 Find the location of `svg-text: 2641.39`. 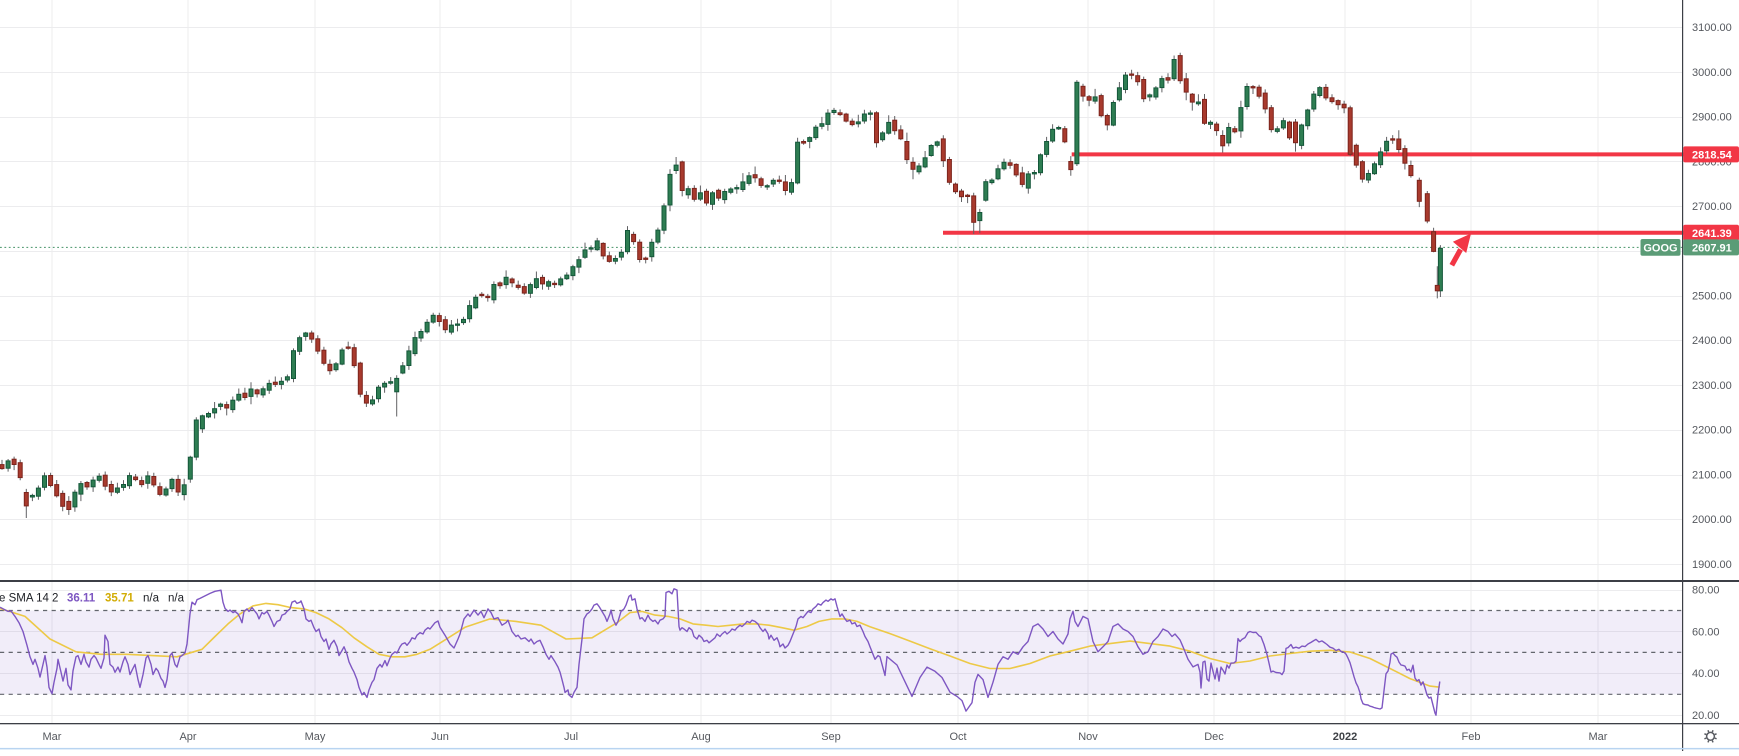

svg-text: 2641.39 is located at coordinates (1712, 234).